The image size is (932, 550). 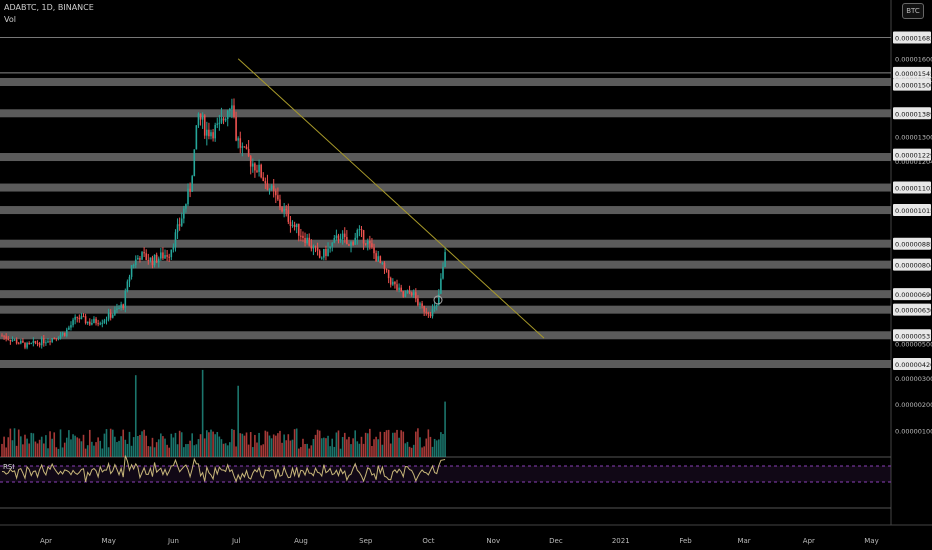 What do you see at coordinates (912, 72) in the screenshot?
I see `price-label-box` at bounding box center [912, 72].